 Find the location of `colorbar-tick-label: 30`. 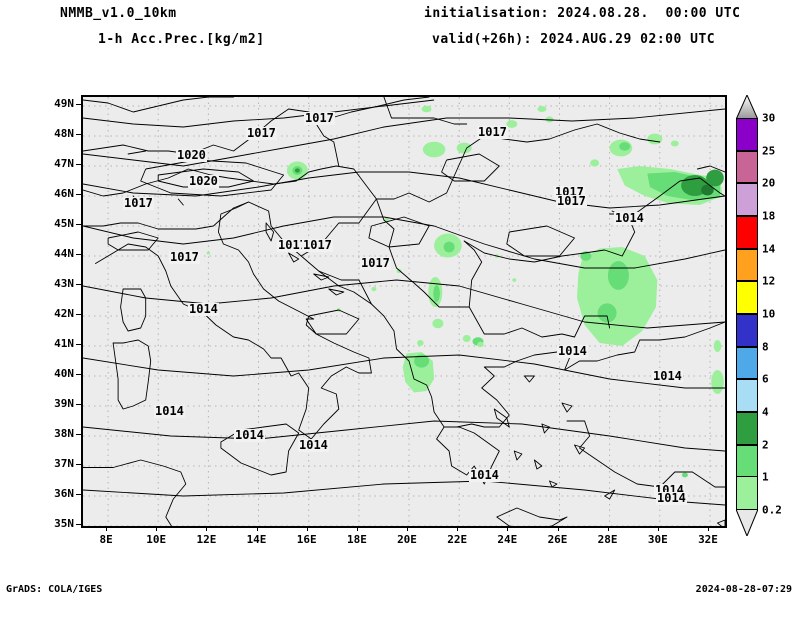

colorbar-tick-label: 30 is located at coordinates (769, 118).